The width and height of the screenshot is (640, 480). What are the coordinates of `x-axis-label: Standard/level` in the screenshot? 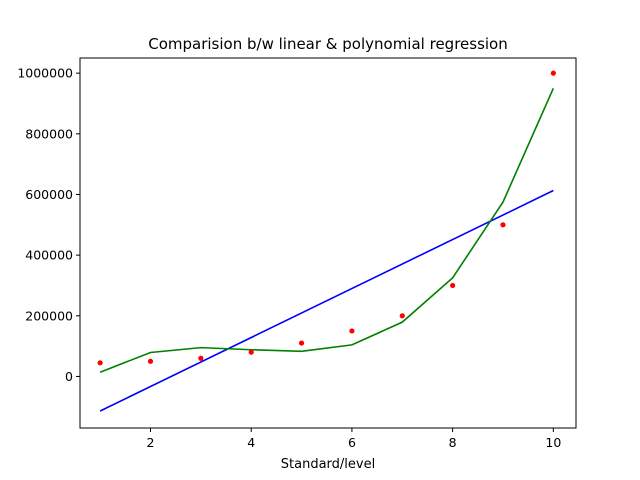 It's located at (328, 464).